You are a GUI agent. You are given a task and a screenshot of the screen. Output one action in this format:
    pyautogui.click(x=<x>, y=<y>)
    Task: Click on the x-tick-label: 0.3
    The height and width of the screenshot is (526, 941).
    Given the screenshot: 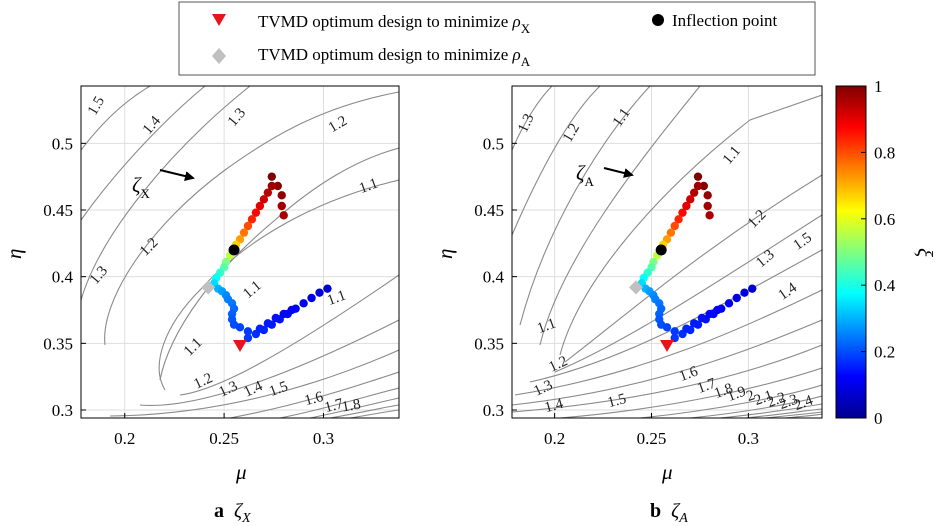 What is the action you would take?
    pyautogui.click(x=323, y=438)
    